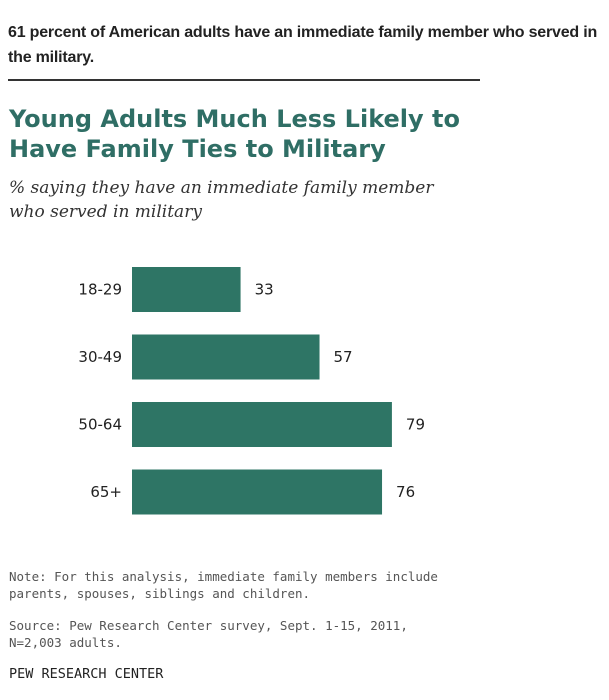  I want to click on category-label-50-64: 50-64, so click(100, 425).